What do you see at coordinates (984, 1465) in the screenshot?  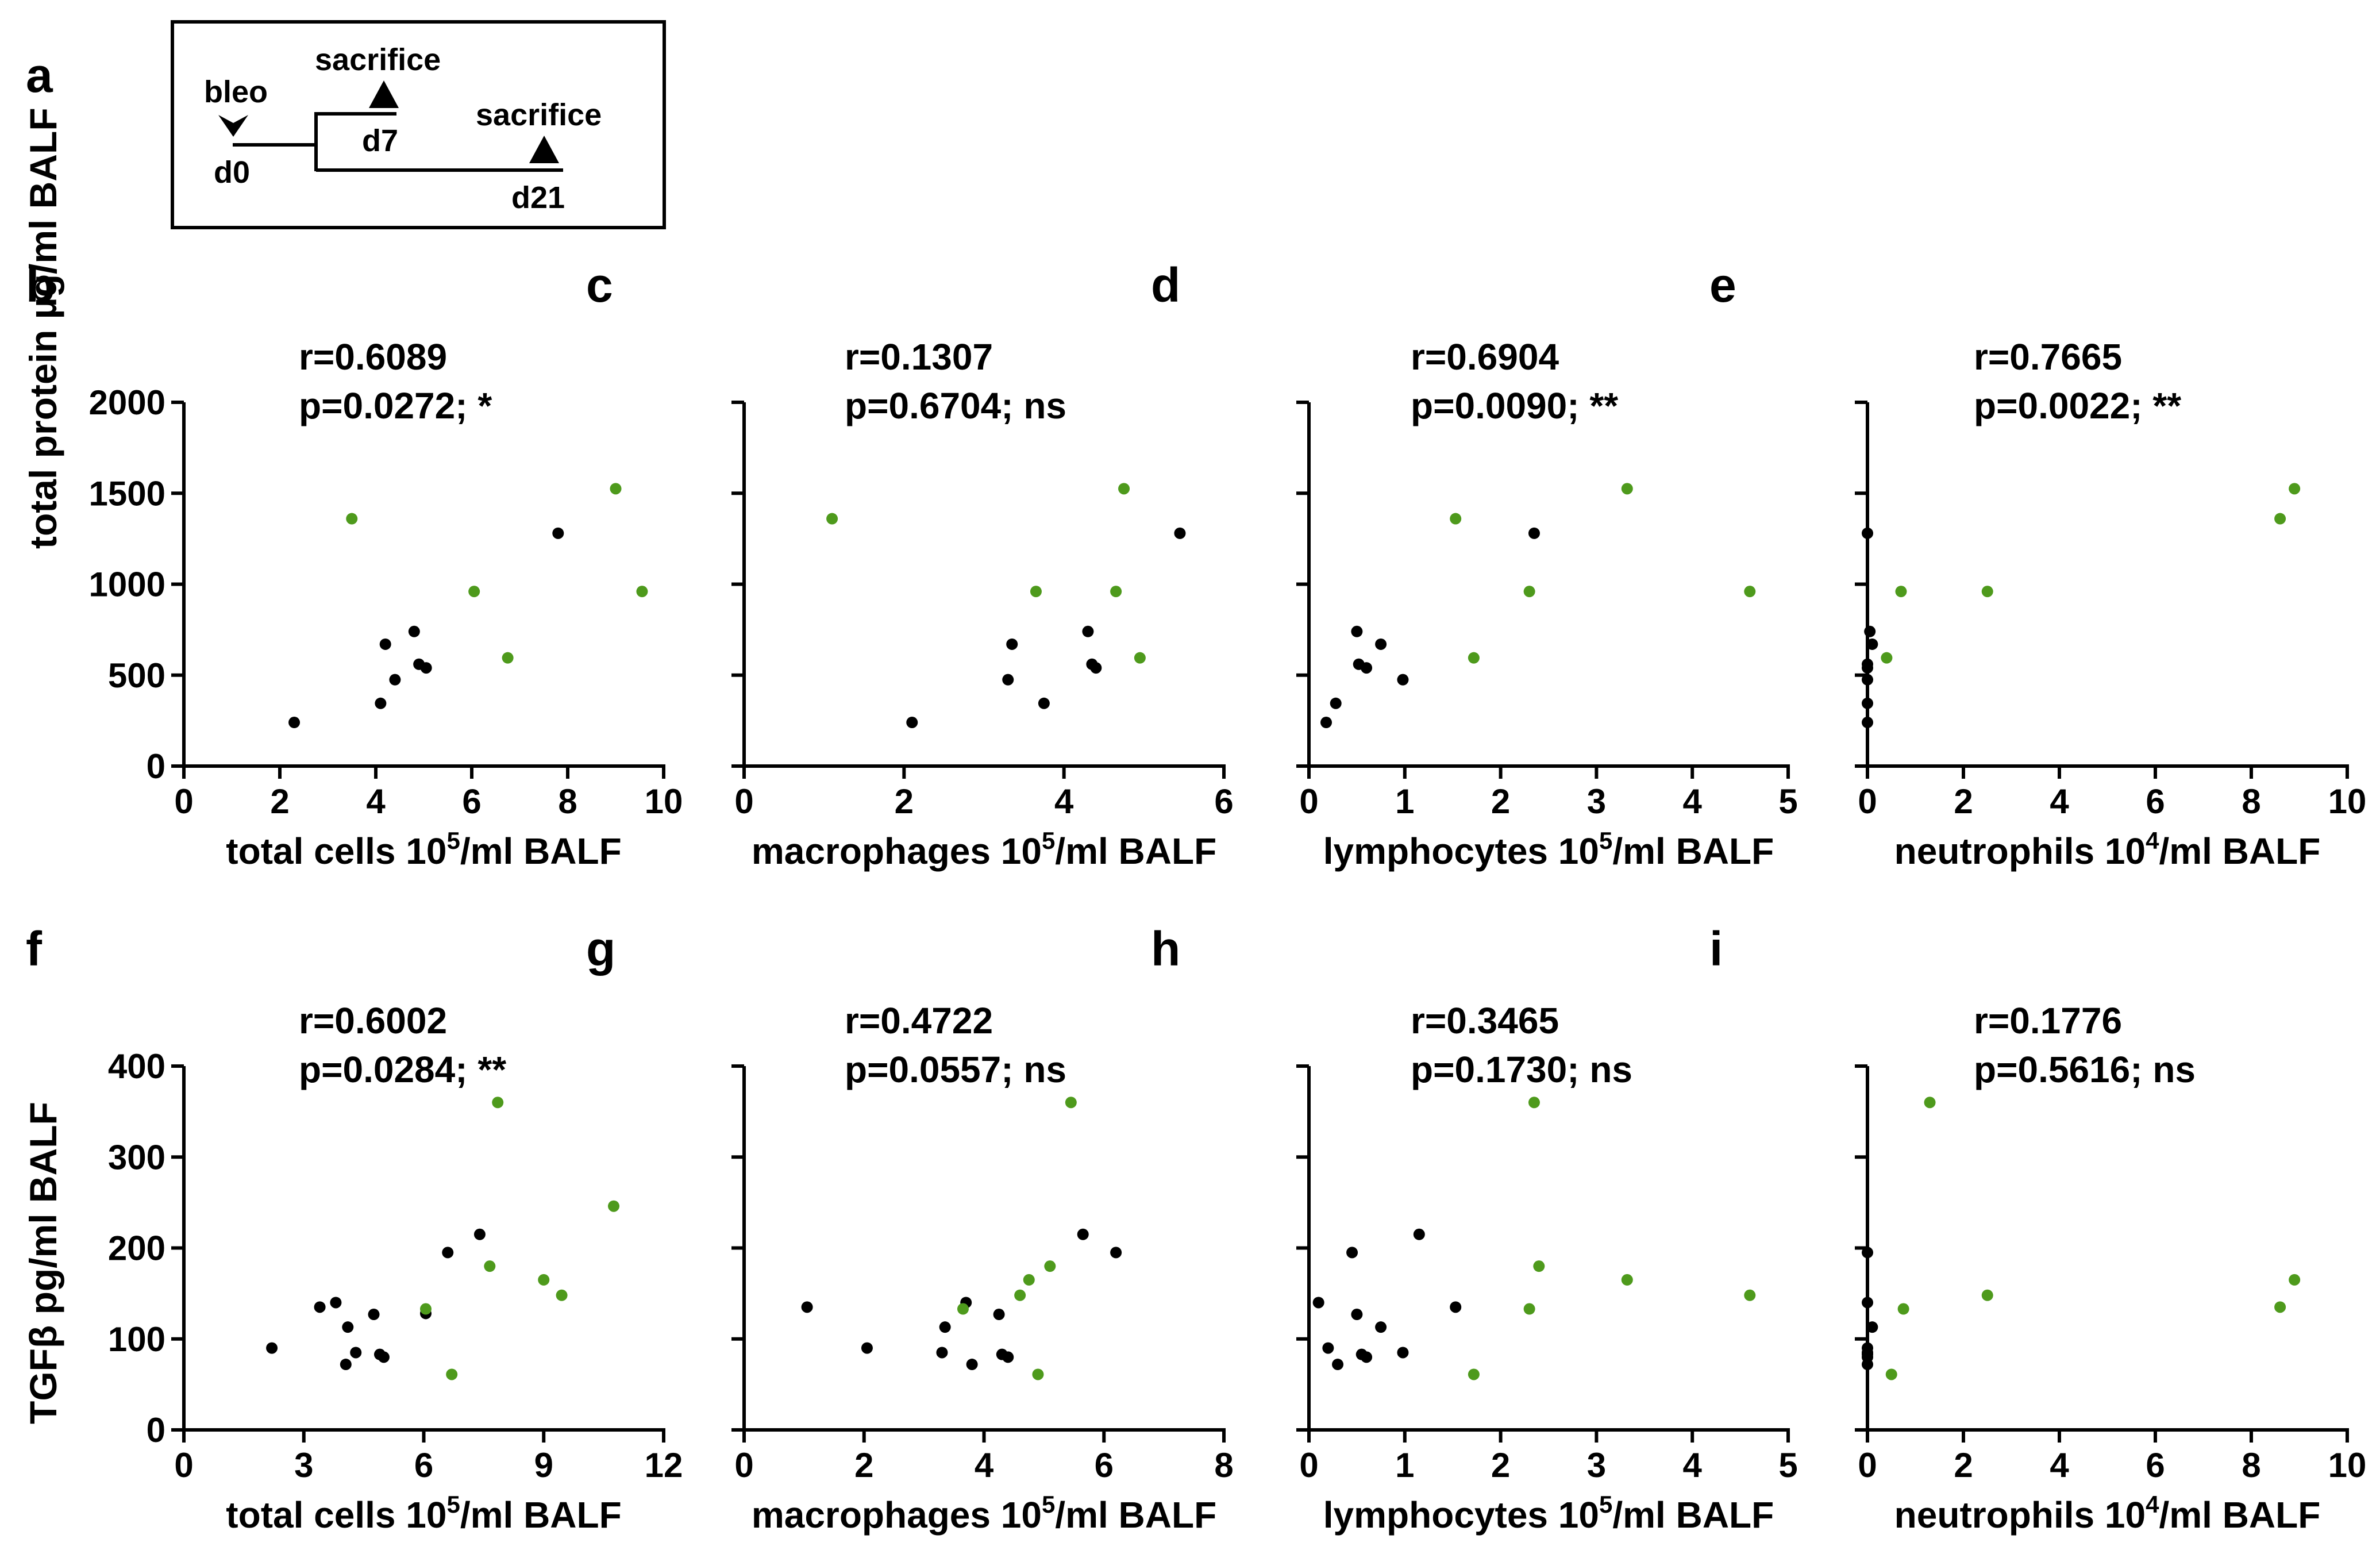 I see `x-tick-label-g: 4` at bounding box center [984, 1465].